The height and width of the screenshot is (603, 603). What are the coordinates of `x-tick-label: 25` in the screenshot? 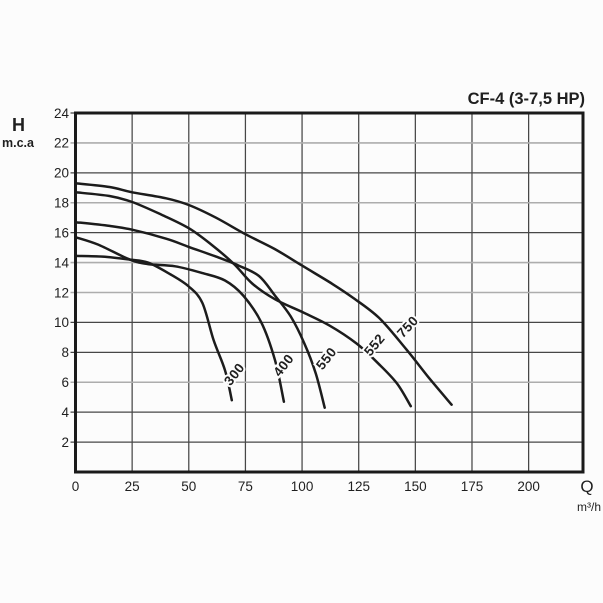 It's located at (132, 486).